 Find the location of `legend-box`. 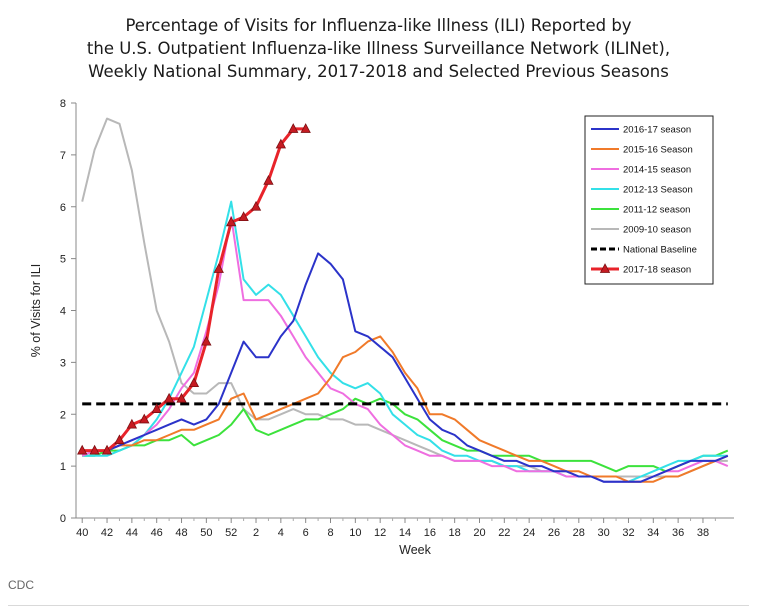

legend-box is located at coordinates (649, 200).